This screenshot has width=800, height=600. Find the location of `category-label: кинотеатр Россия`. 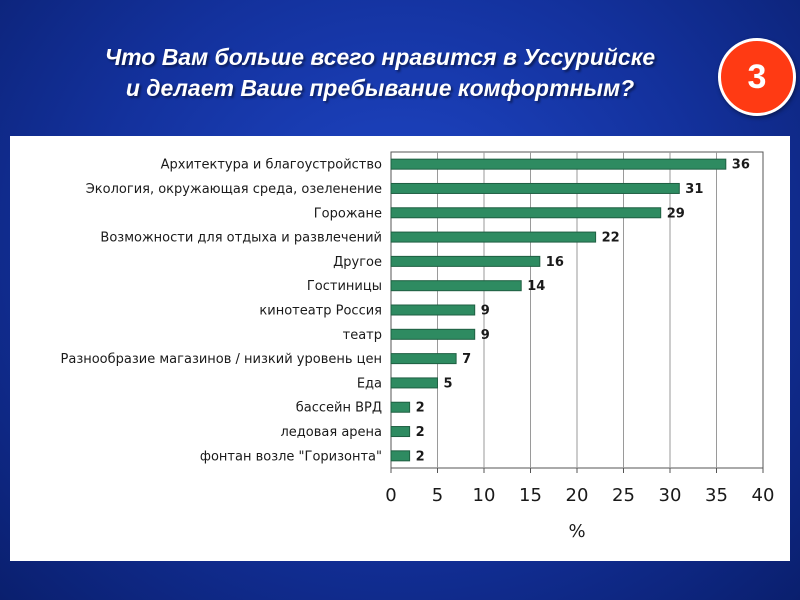

category-label: кинотеатр Россия is located at coordinates (320, 311).